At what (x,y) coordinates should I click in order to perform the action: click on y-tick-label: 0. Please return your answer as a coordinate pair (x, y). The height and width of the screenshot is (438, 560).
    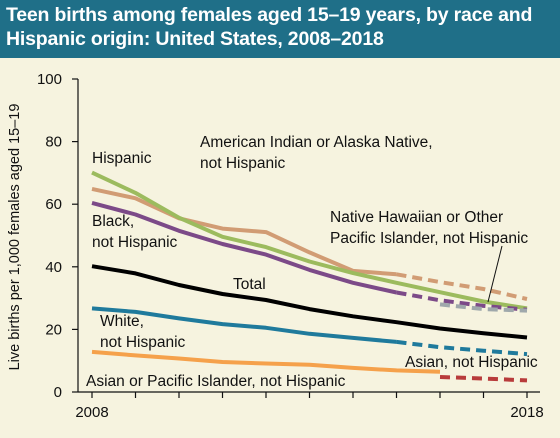
    Looking at the image, I should click on (58, 392).